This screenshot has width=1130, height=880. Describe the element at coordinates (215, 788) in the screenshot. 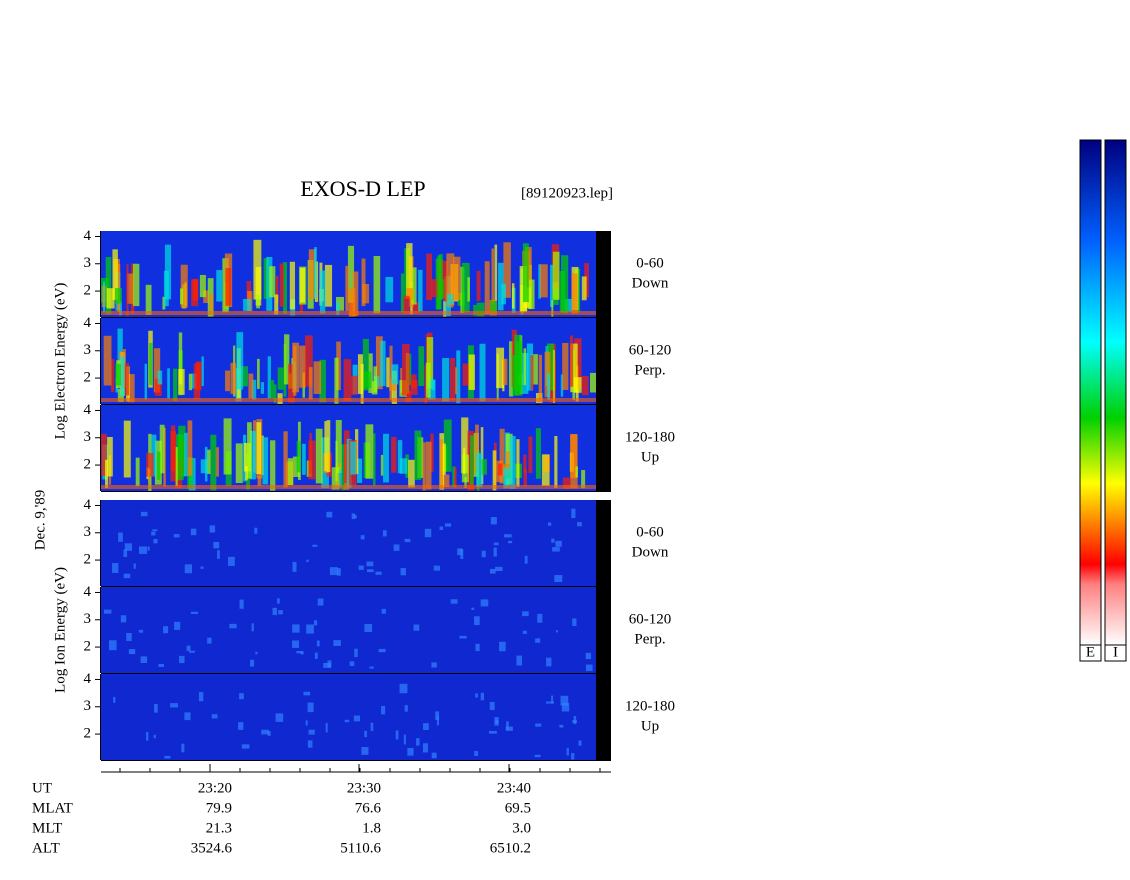

I see `ephemeris-value: 23:20` at that location.